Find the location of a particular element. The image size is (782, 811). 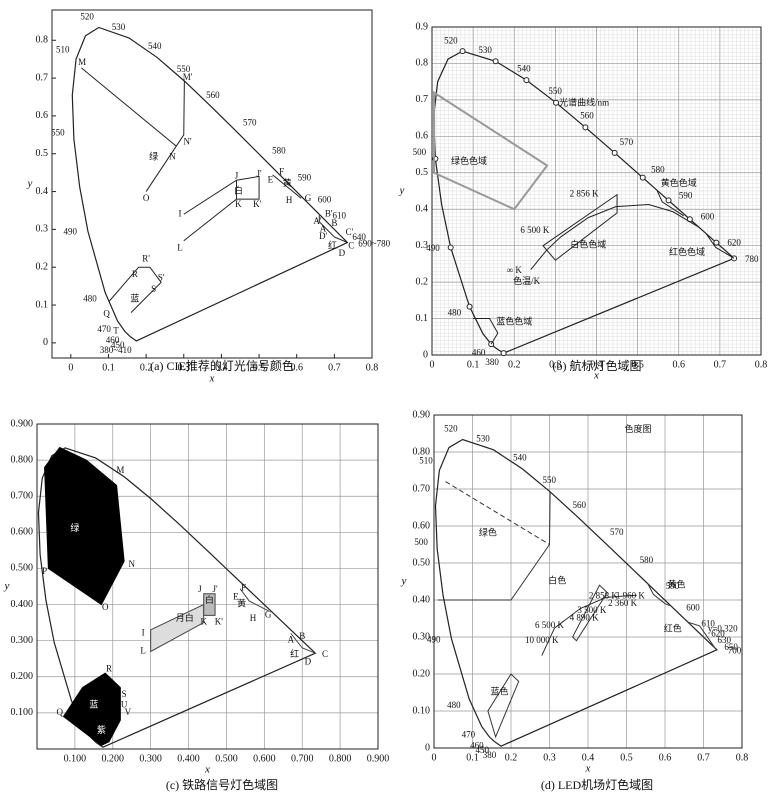

x-tick-label: 0.8 is located at coordinates (742, 757).